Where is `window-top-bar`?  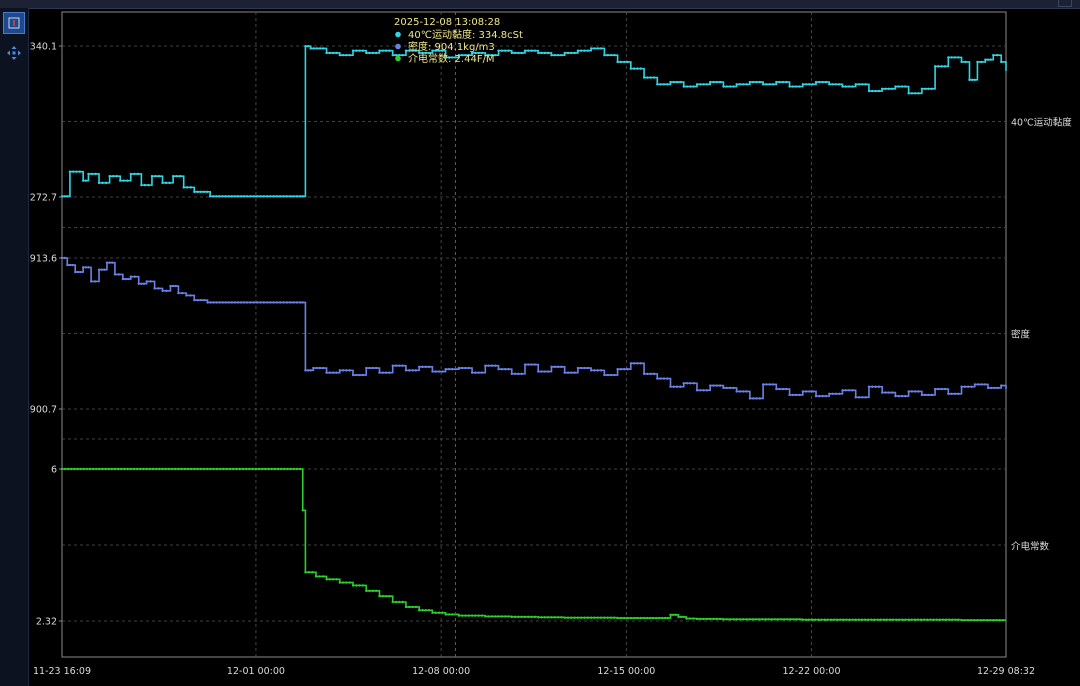
window-top-bar is located at coordinates (540, 4).